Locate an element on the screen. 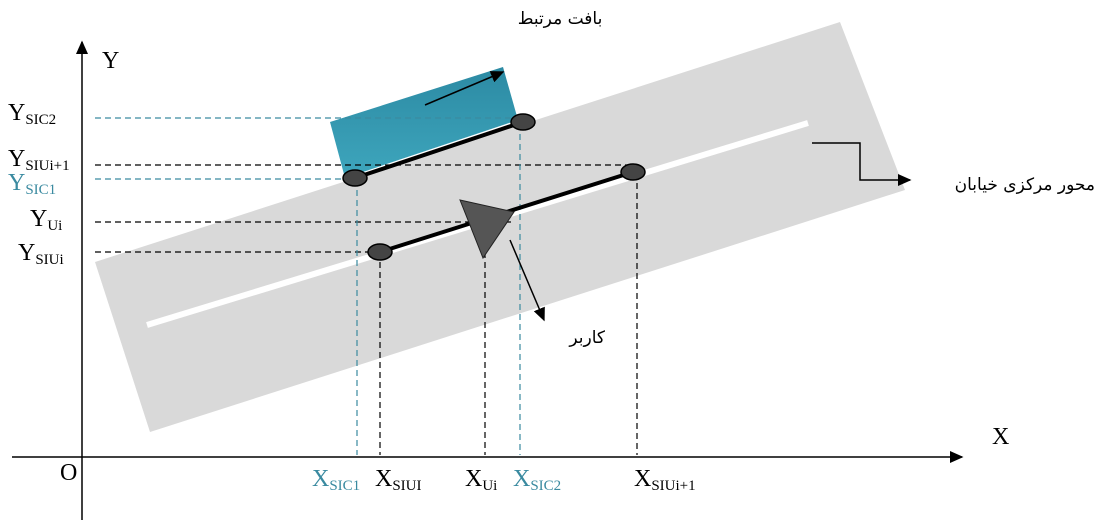 Image resolution: width=1109 pixels, height=528 pixels. coord-label: YSIC1 is located at coordinates (32, 184).